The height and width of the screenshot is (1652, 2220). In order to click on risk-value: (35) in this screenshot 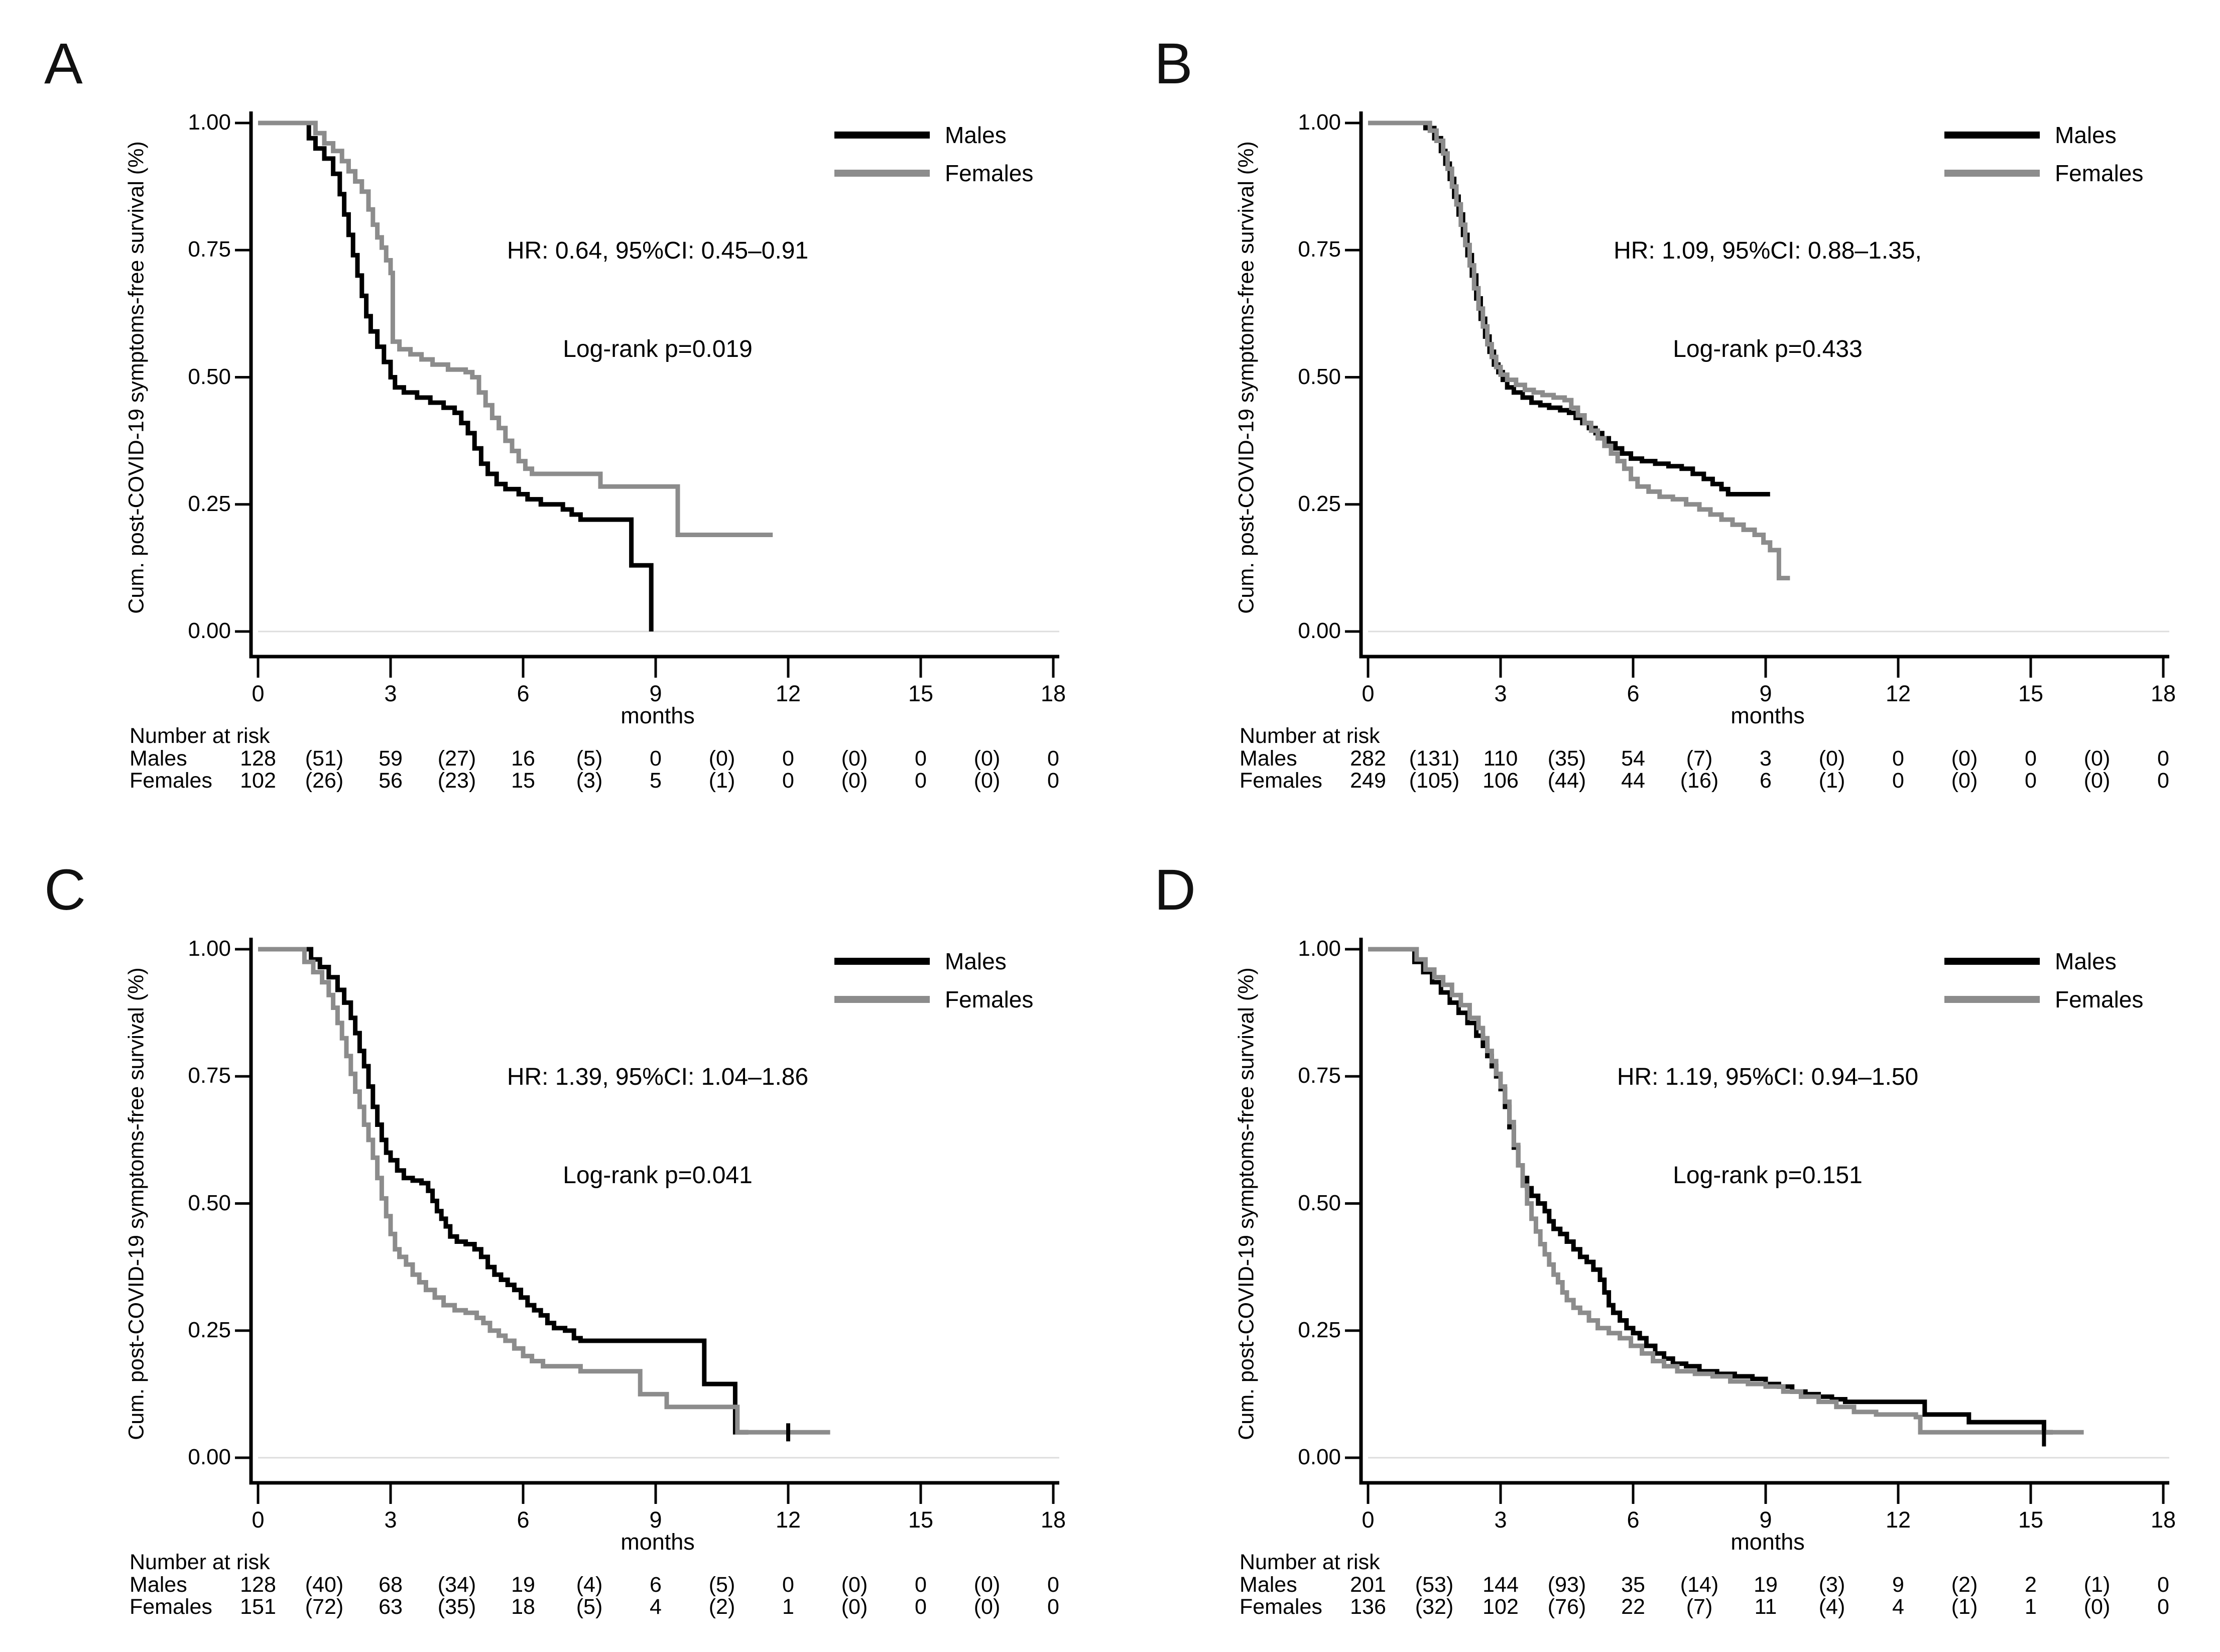, I will do `click(1567, 758)`.